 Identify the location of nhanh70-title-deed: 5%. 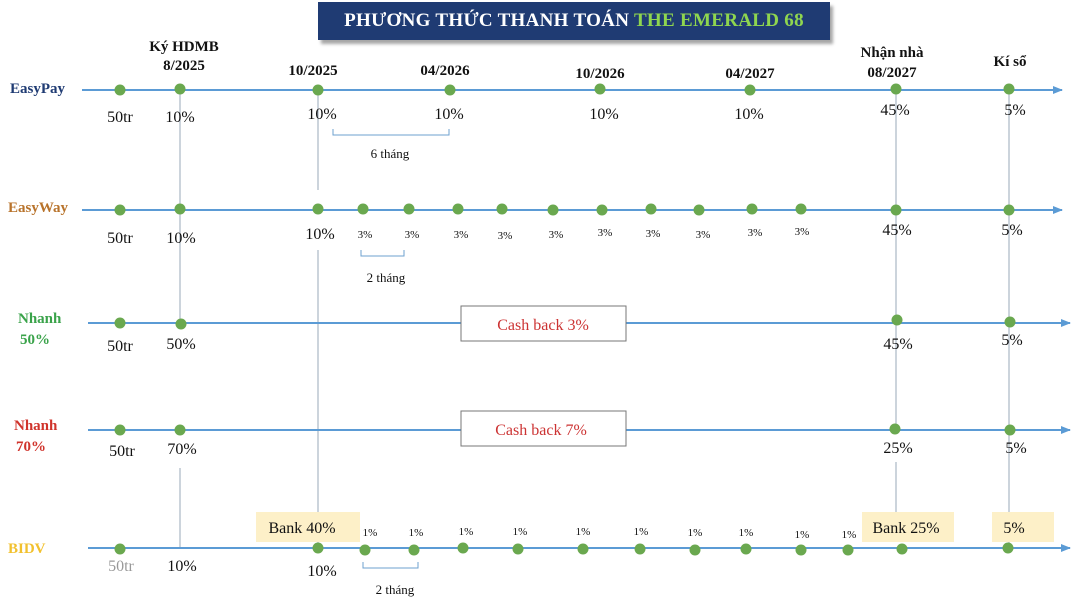
(1015, 448).